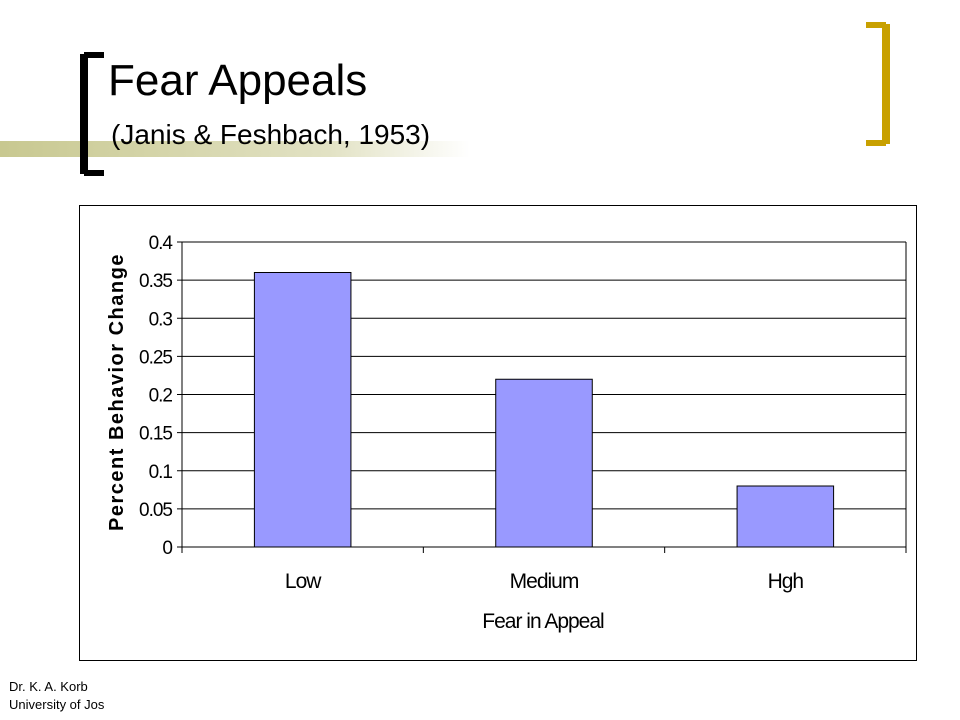 The width and height of the screenshot is (960, 720). I want to click on y-tick-label: 0.15, so click(155, 434).